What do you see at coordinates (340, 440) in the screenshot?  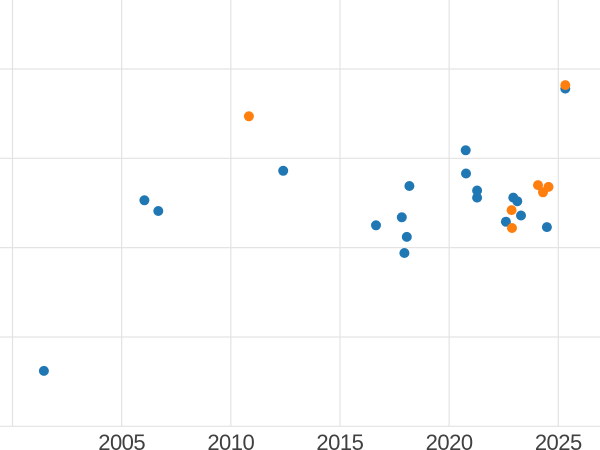 I see `x-tick-label-2015: 2015` at bounding box center [340, 440].